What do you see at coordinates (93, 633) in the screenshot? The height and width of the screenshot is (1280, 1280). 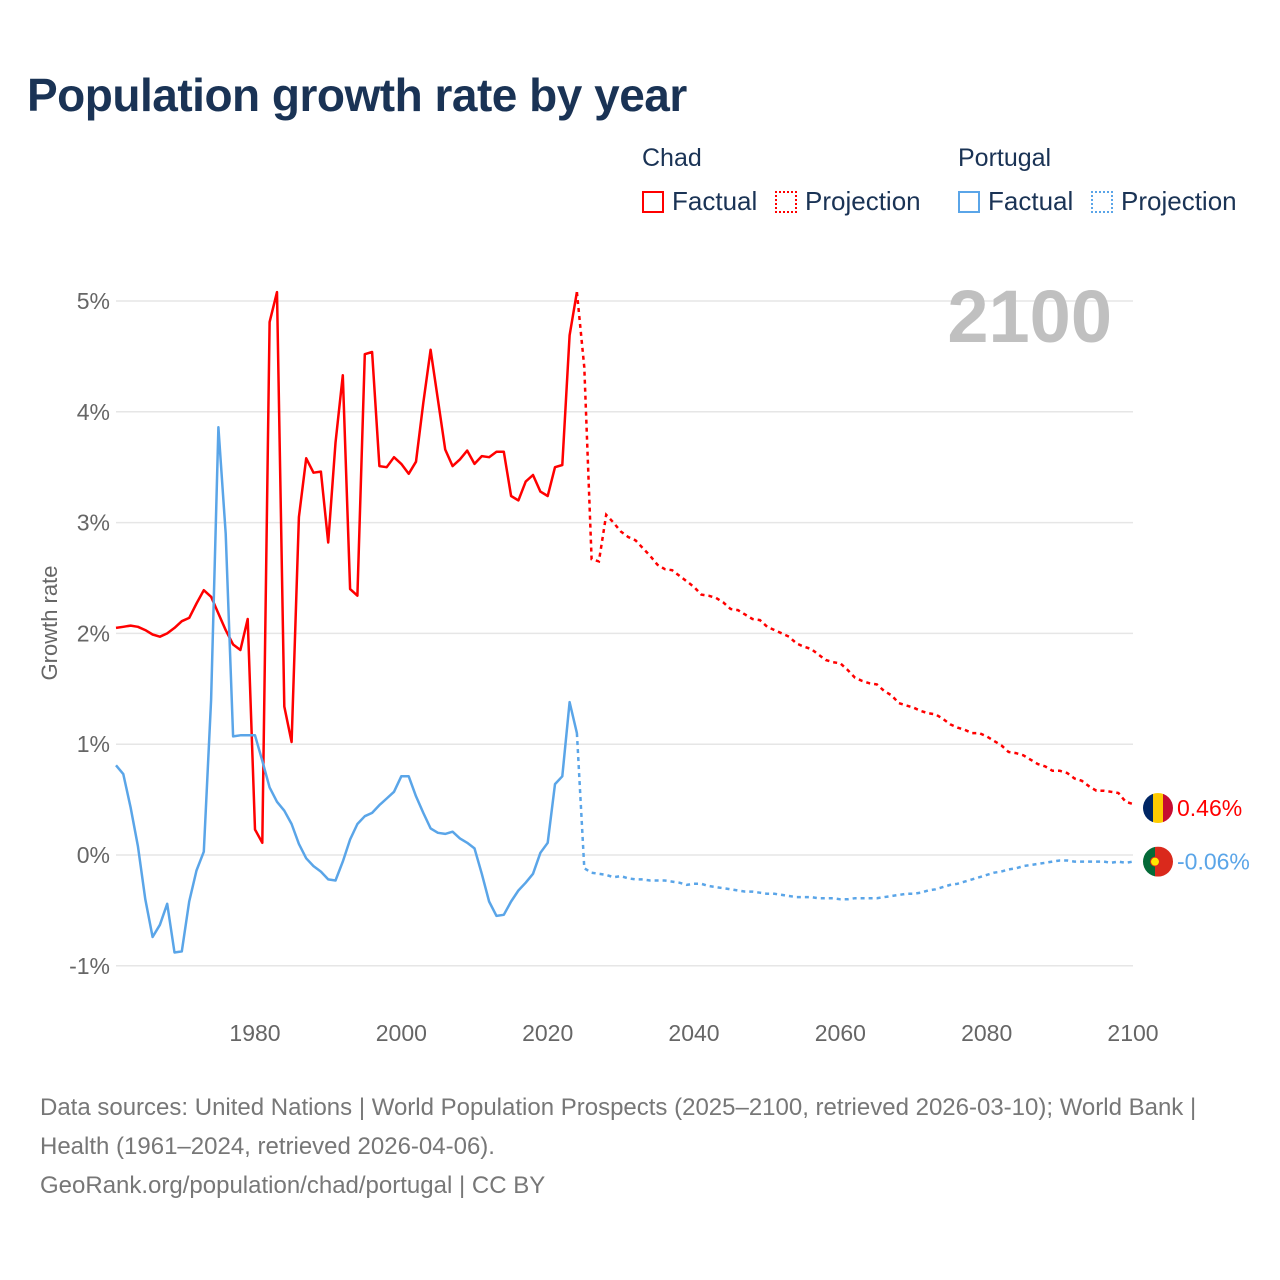 I see `y-tick-label: 2%` at bounding box center [93, 633].